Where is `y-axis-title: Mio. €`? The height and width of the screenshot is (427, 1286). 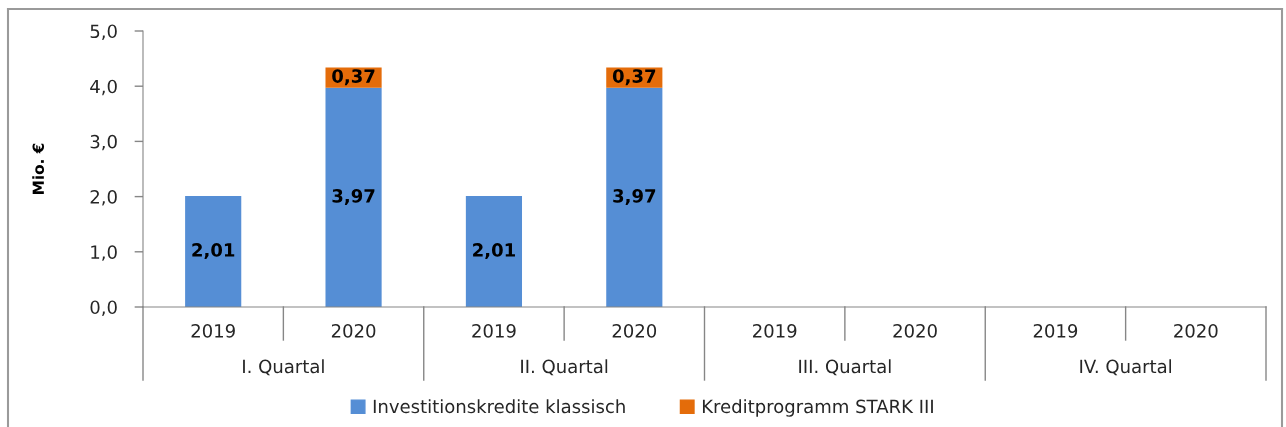
y-axis-title: Mio. € is located at coordinates (38, 168).